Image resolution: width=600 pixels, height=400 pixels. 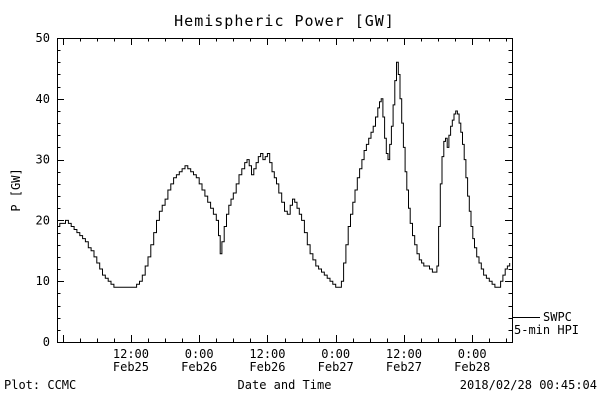 I want to click on plot-timestamp: 2018/02/28 00:45:04, so click(x=528, y=385).